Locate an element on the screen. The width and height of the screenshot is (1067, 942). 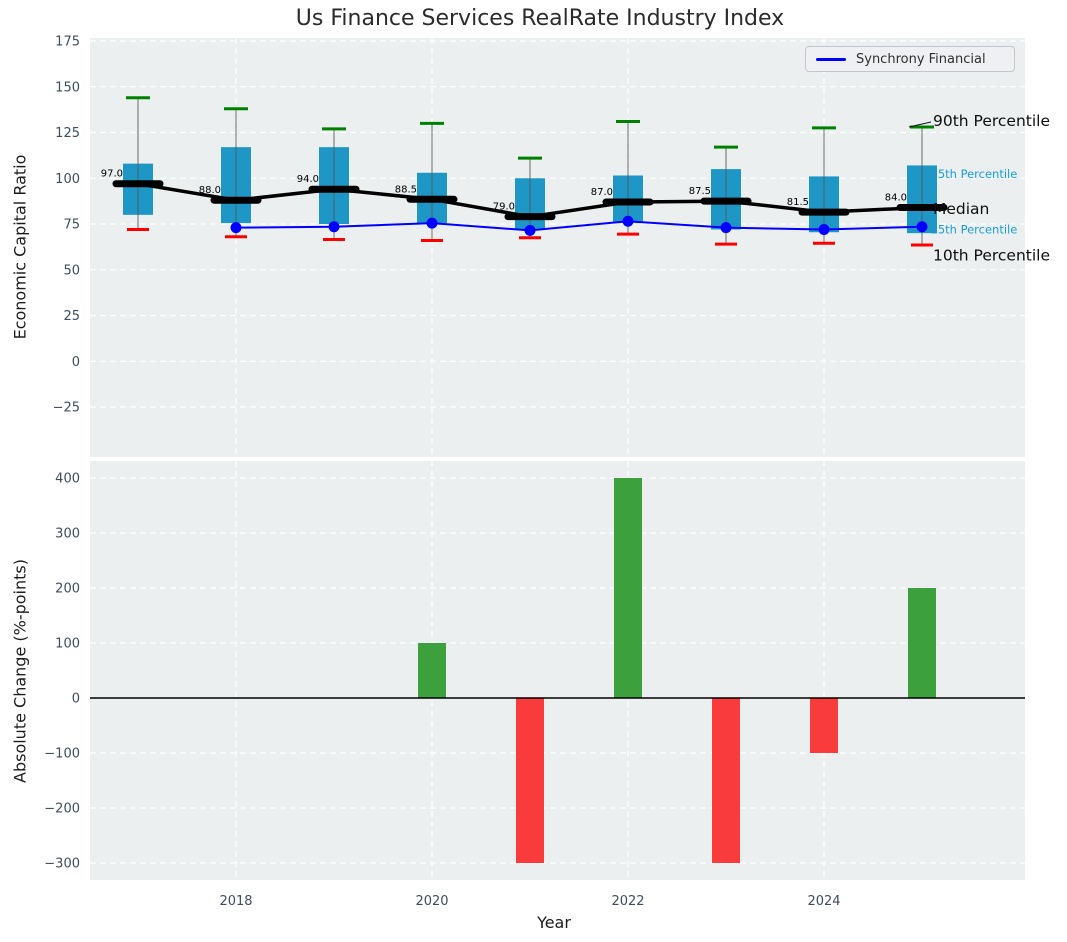
bottom-ytick-label: 100 is located at coordinates (67, 644).